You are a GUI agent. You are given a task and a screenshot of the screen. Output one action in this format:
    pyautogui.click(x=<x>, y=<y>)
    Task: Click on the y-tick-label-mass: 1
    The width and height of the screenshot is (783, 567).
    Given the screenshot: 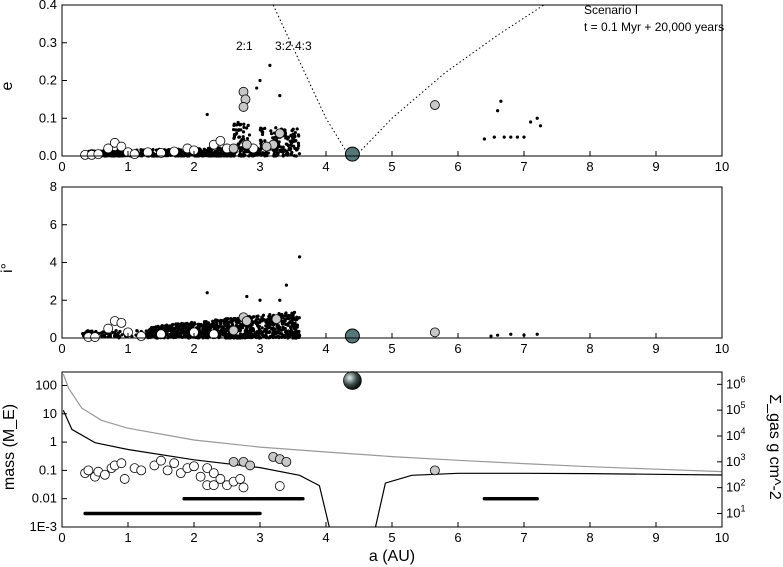 What is the action you would take?
    pyautogui.click(x=53, y=441)
    